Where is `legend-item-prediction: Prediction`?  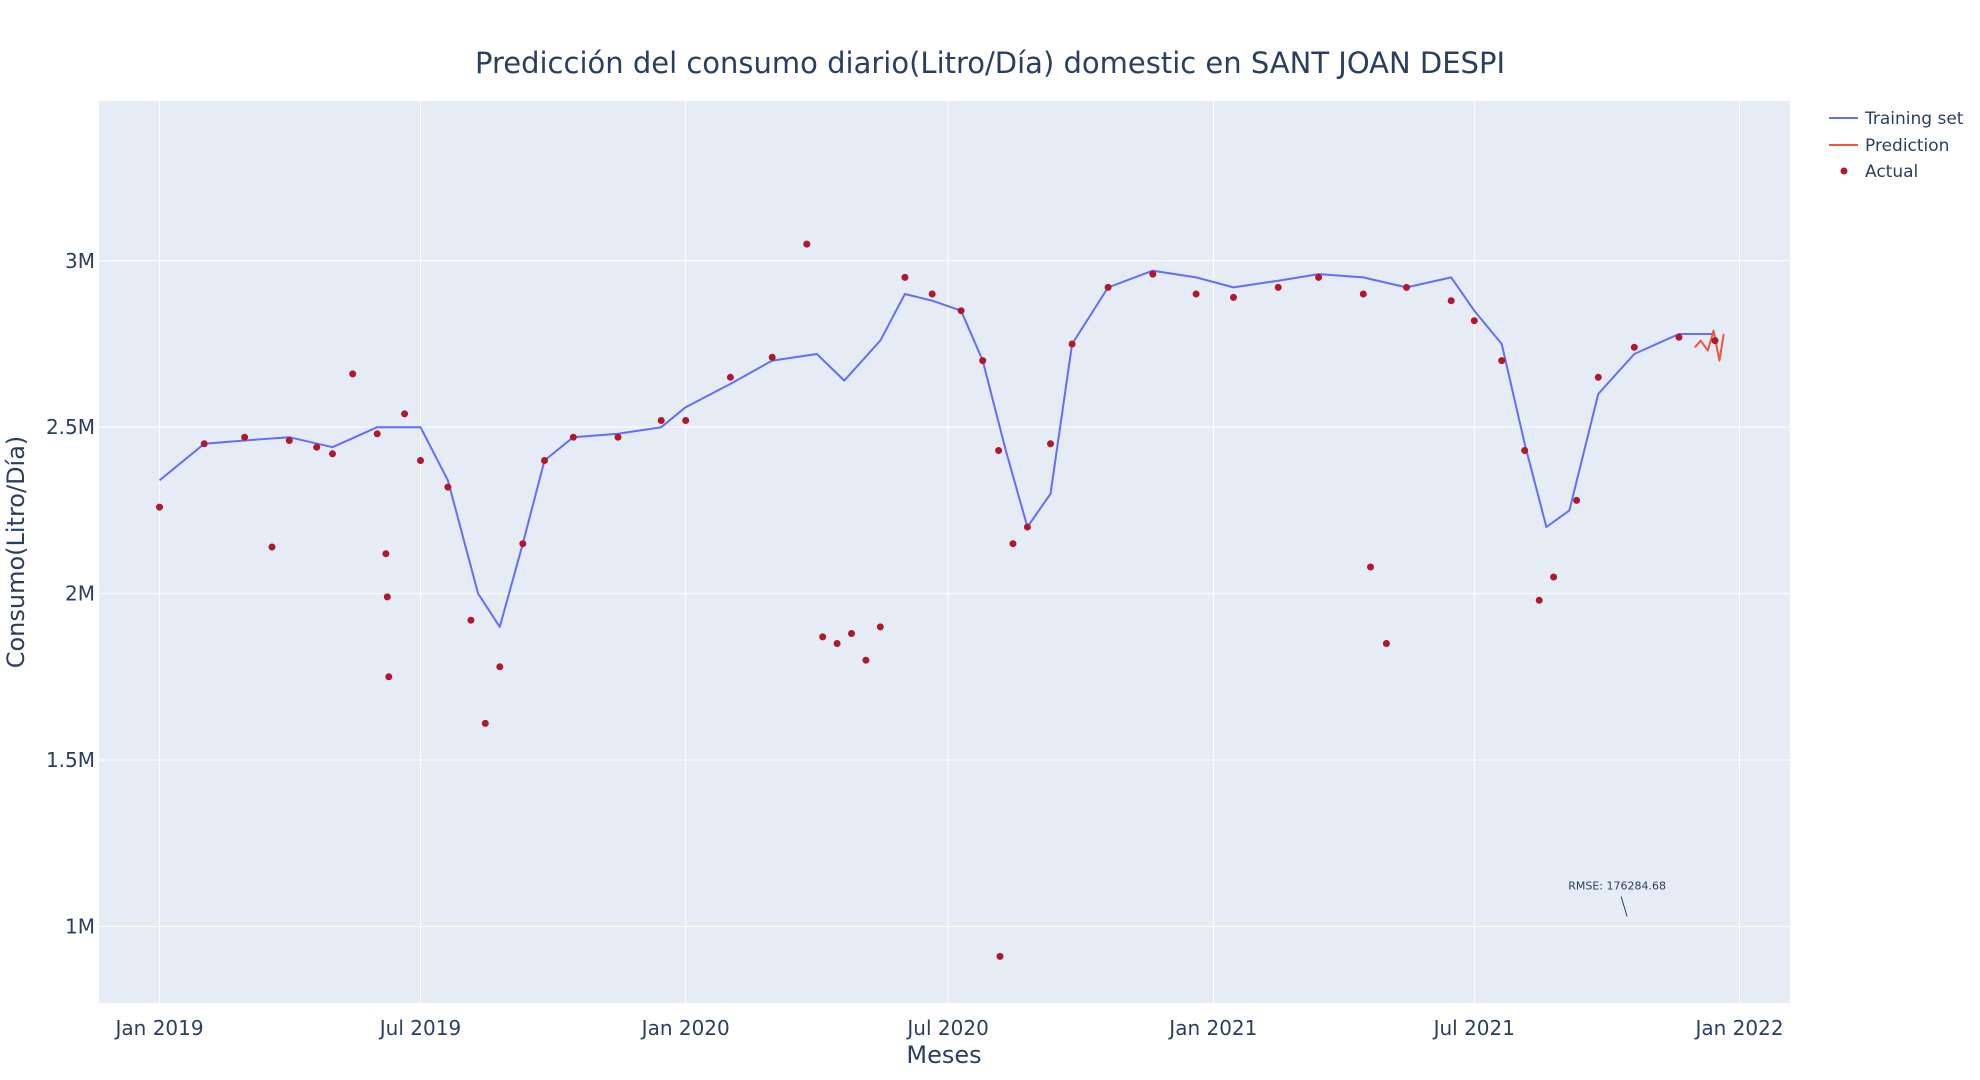
legend-item-prediction: Prediction is located at coordinates (1889, 146).